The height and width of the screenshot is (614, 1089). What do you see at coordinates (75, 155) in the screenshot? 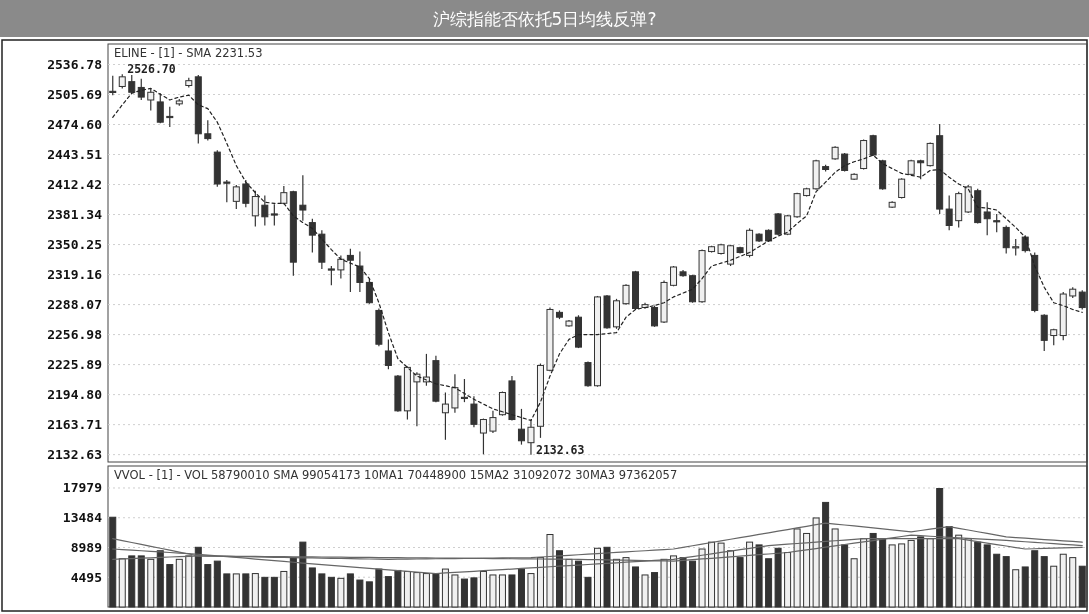
I see `y-tick-label: 2443.51` at bounding box center [75, 155].